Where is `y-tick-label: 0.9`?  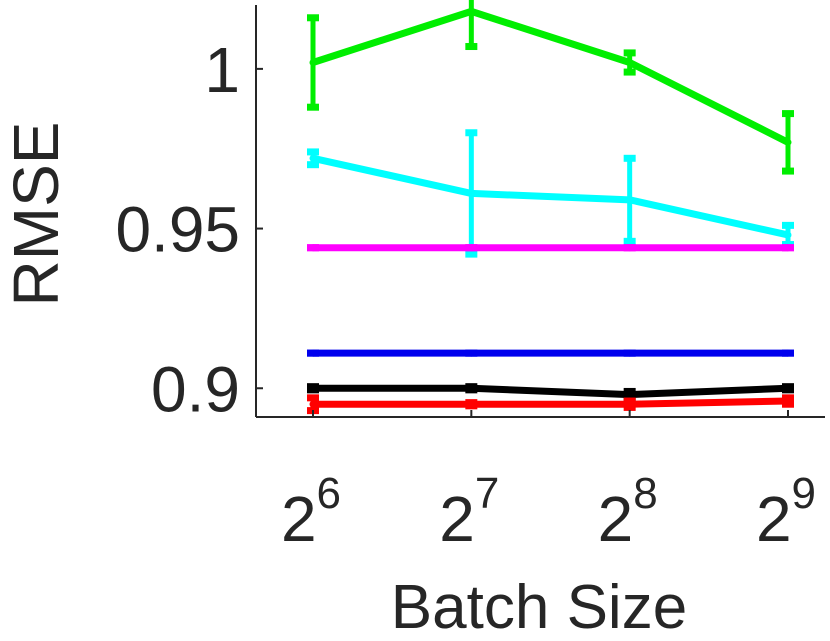
y-tick-label: 0.9 is located at coordinates (195, 389).